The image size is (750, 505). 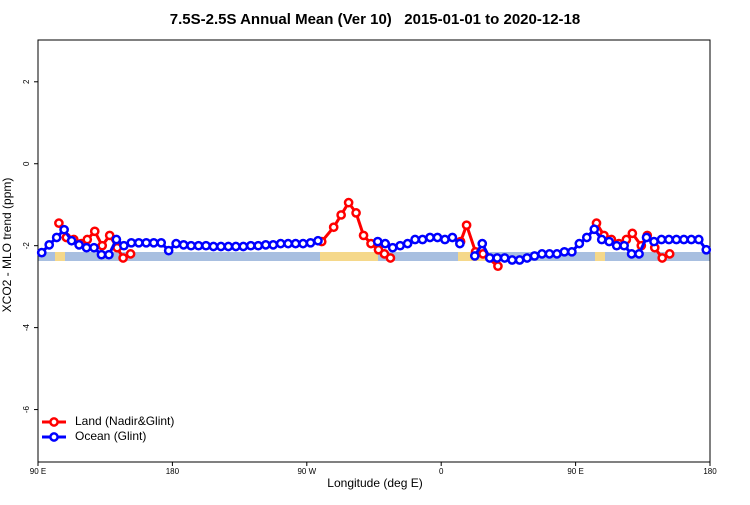 I want to click on y-axis-label: XCO2 - MLO trend (ppm), so click(x=7, y=245).